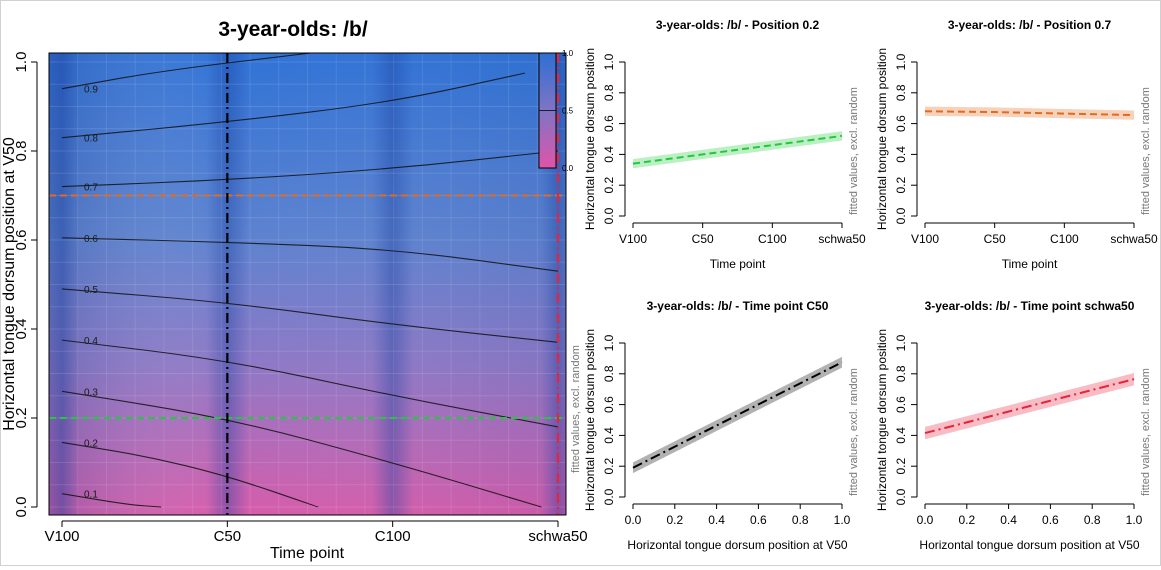  What do you see at coordinates (9, 284) in the screenshot?
I see `y-axis-title: Horizontal tongue dorsum position at V50` at bounding box center [9, 284].